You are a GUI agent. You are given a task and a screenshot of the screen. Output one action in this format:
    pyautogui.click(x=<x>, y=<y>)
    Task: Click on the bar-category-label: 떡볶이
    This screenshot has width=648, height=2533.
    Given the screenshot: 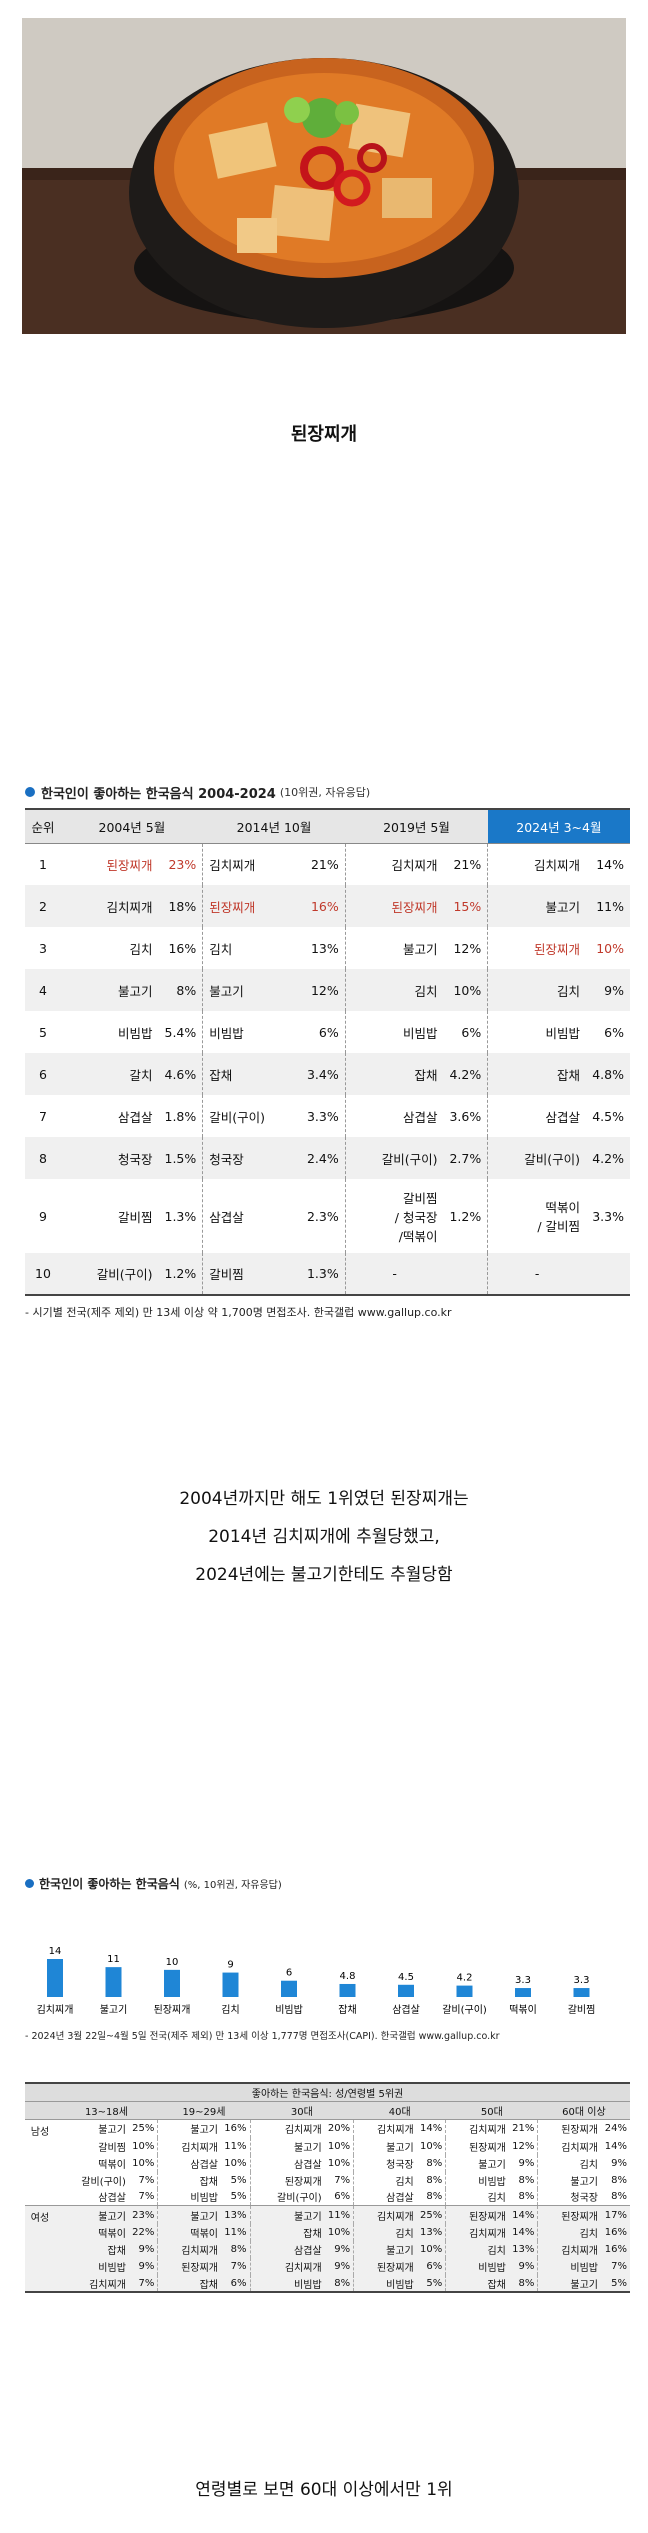 What is the action you would take?
    pyautogui.click(x=523, y=2010)
    